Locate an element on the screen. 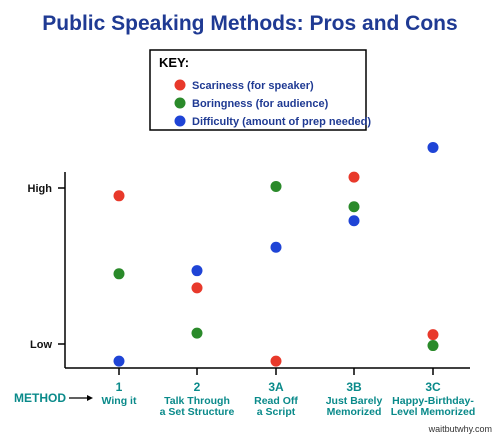 This screenshot has height=438, width=500. y-ticks: Low High is located at coordinates (46, 267).